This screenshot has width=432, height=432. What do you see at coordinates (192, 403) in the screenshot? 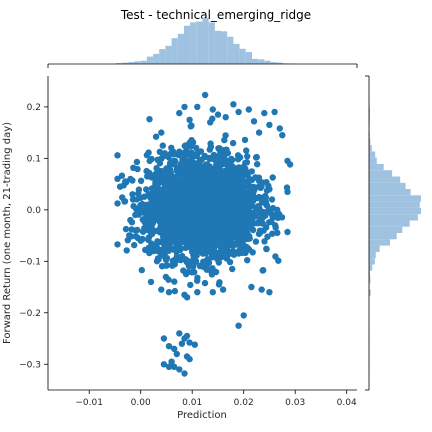
I see `x-tick-label: 0.01` at bounding box center [192, 403].